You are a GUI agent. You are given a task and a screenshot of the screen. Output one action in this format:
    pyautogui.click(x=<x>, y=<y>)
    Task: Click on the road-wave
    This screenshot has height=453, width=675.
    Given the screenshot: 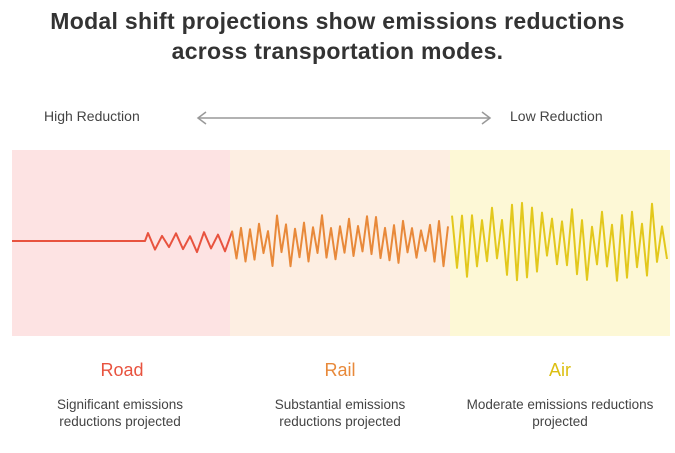 What is the action you would take?
    pyautogui.click(x=122, y=242)
    